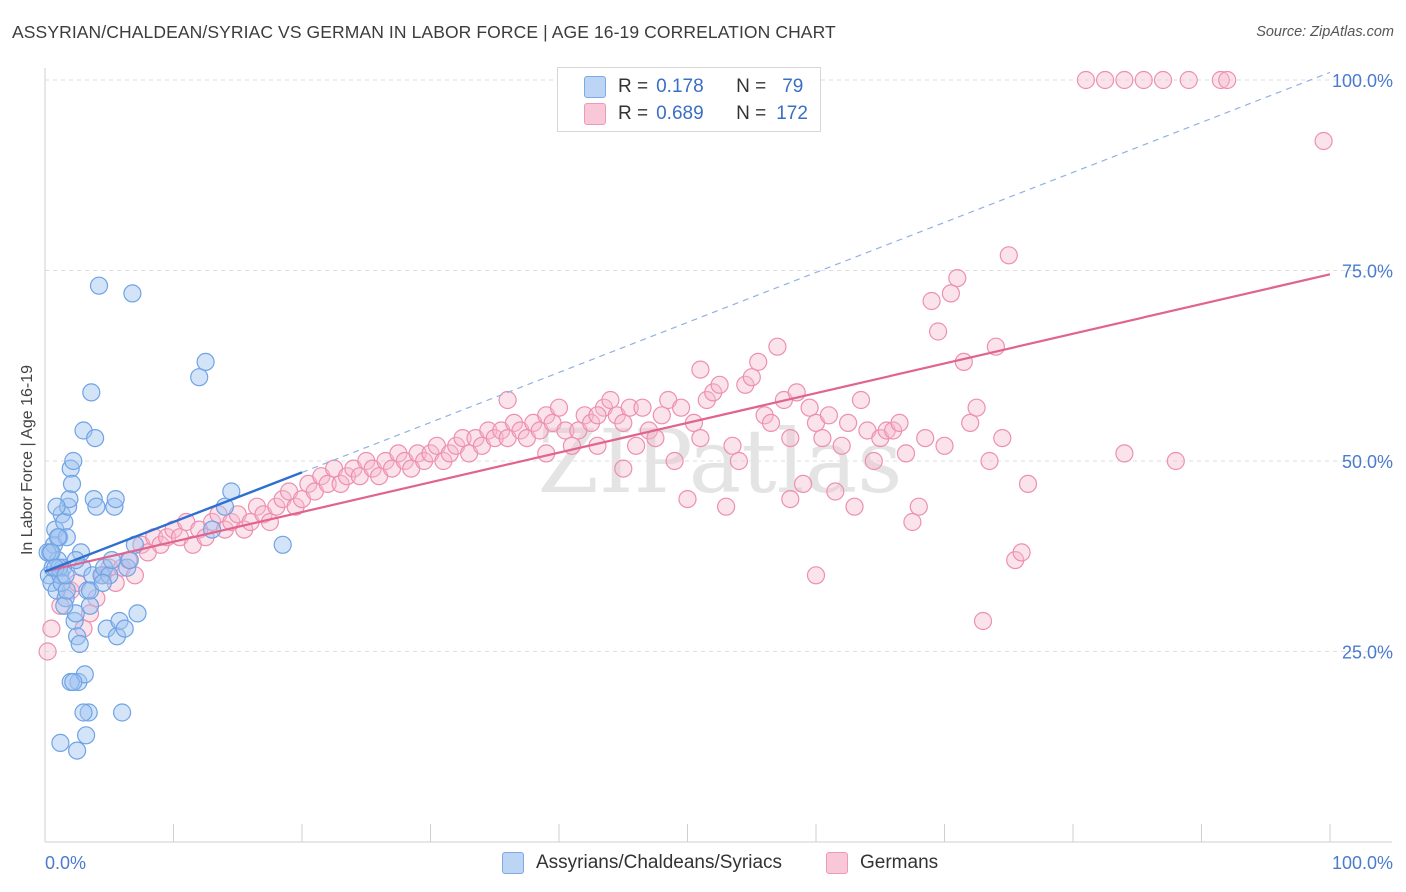  I want to click on legend-n-label: N =, so click(751, 86).